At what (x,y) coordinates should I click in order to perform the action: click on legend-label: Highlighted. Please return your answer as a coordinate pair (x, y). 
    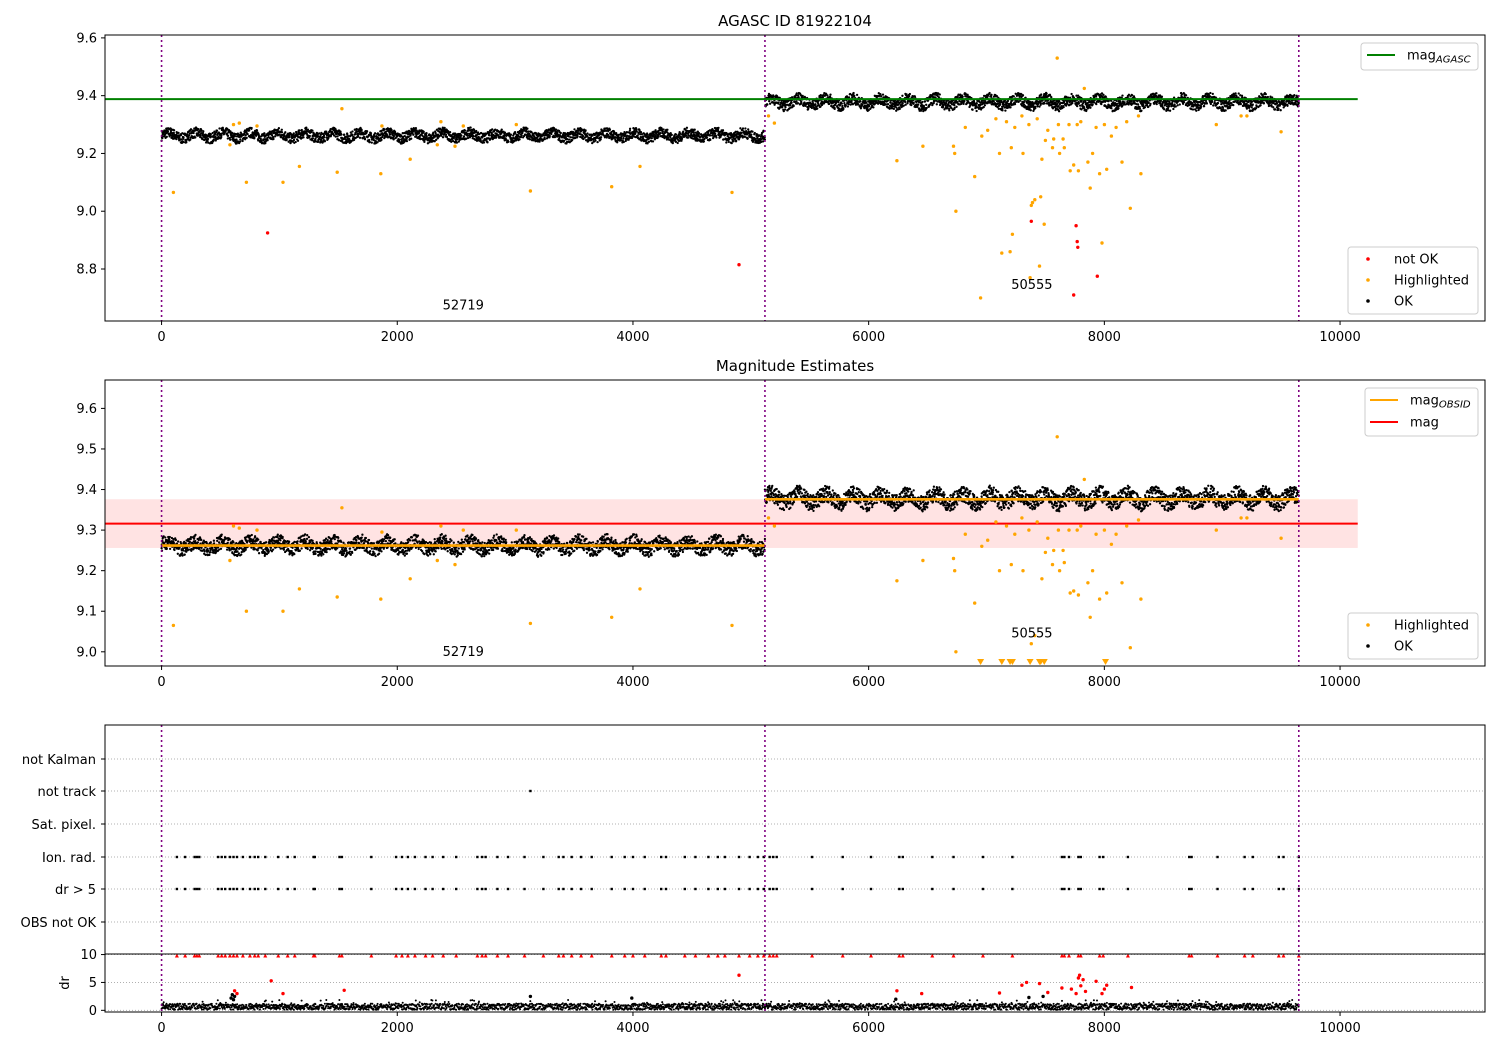
    Looking at the image, I should click on (1431, 281).